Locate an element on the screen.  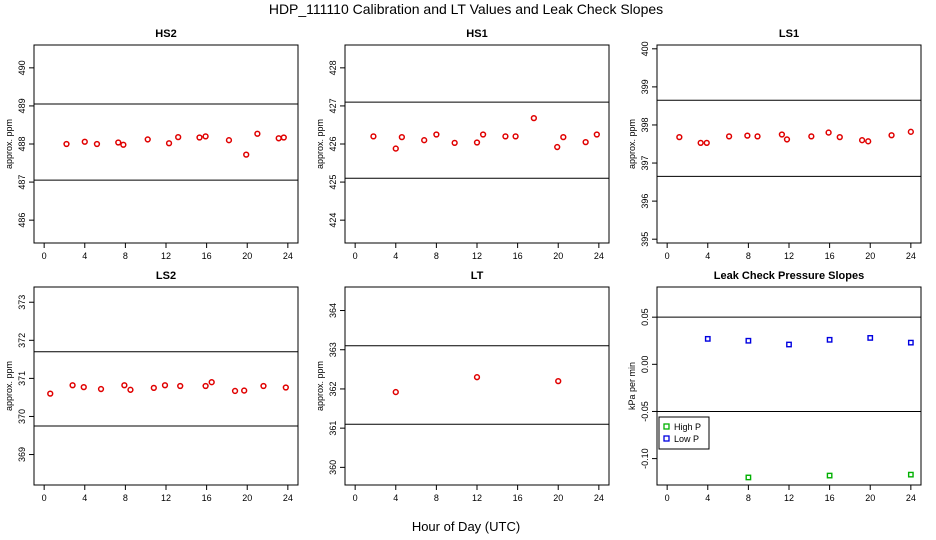
y-tick-label: 0.05 is located at coordinates (645, 317).